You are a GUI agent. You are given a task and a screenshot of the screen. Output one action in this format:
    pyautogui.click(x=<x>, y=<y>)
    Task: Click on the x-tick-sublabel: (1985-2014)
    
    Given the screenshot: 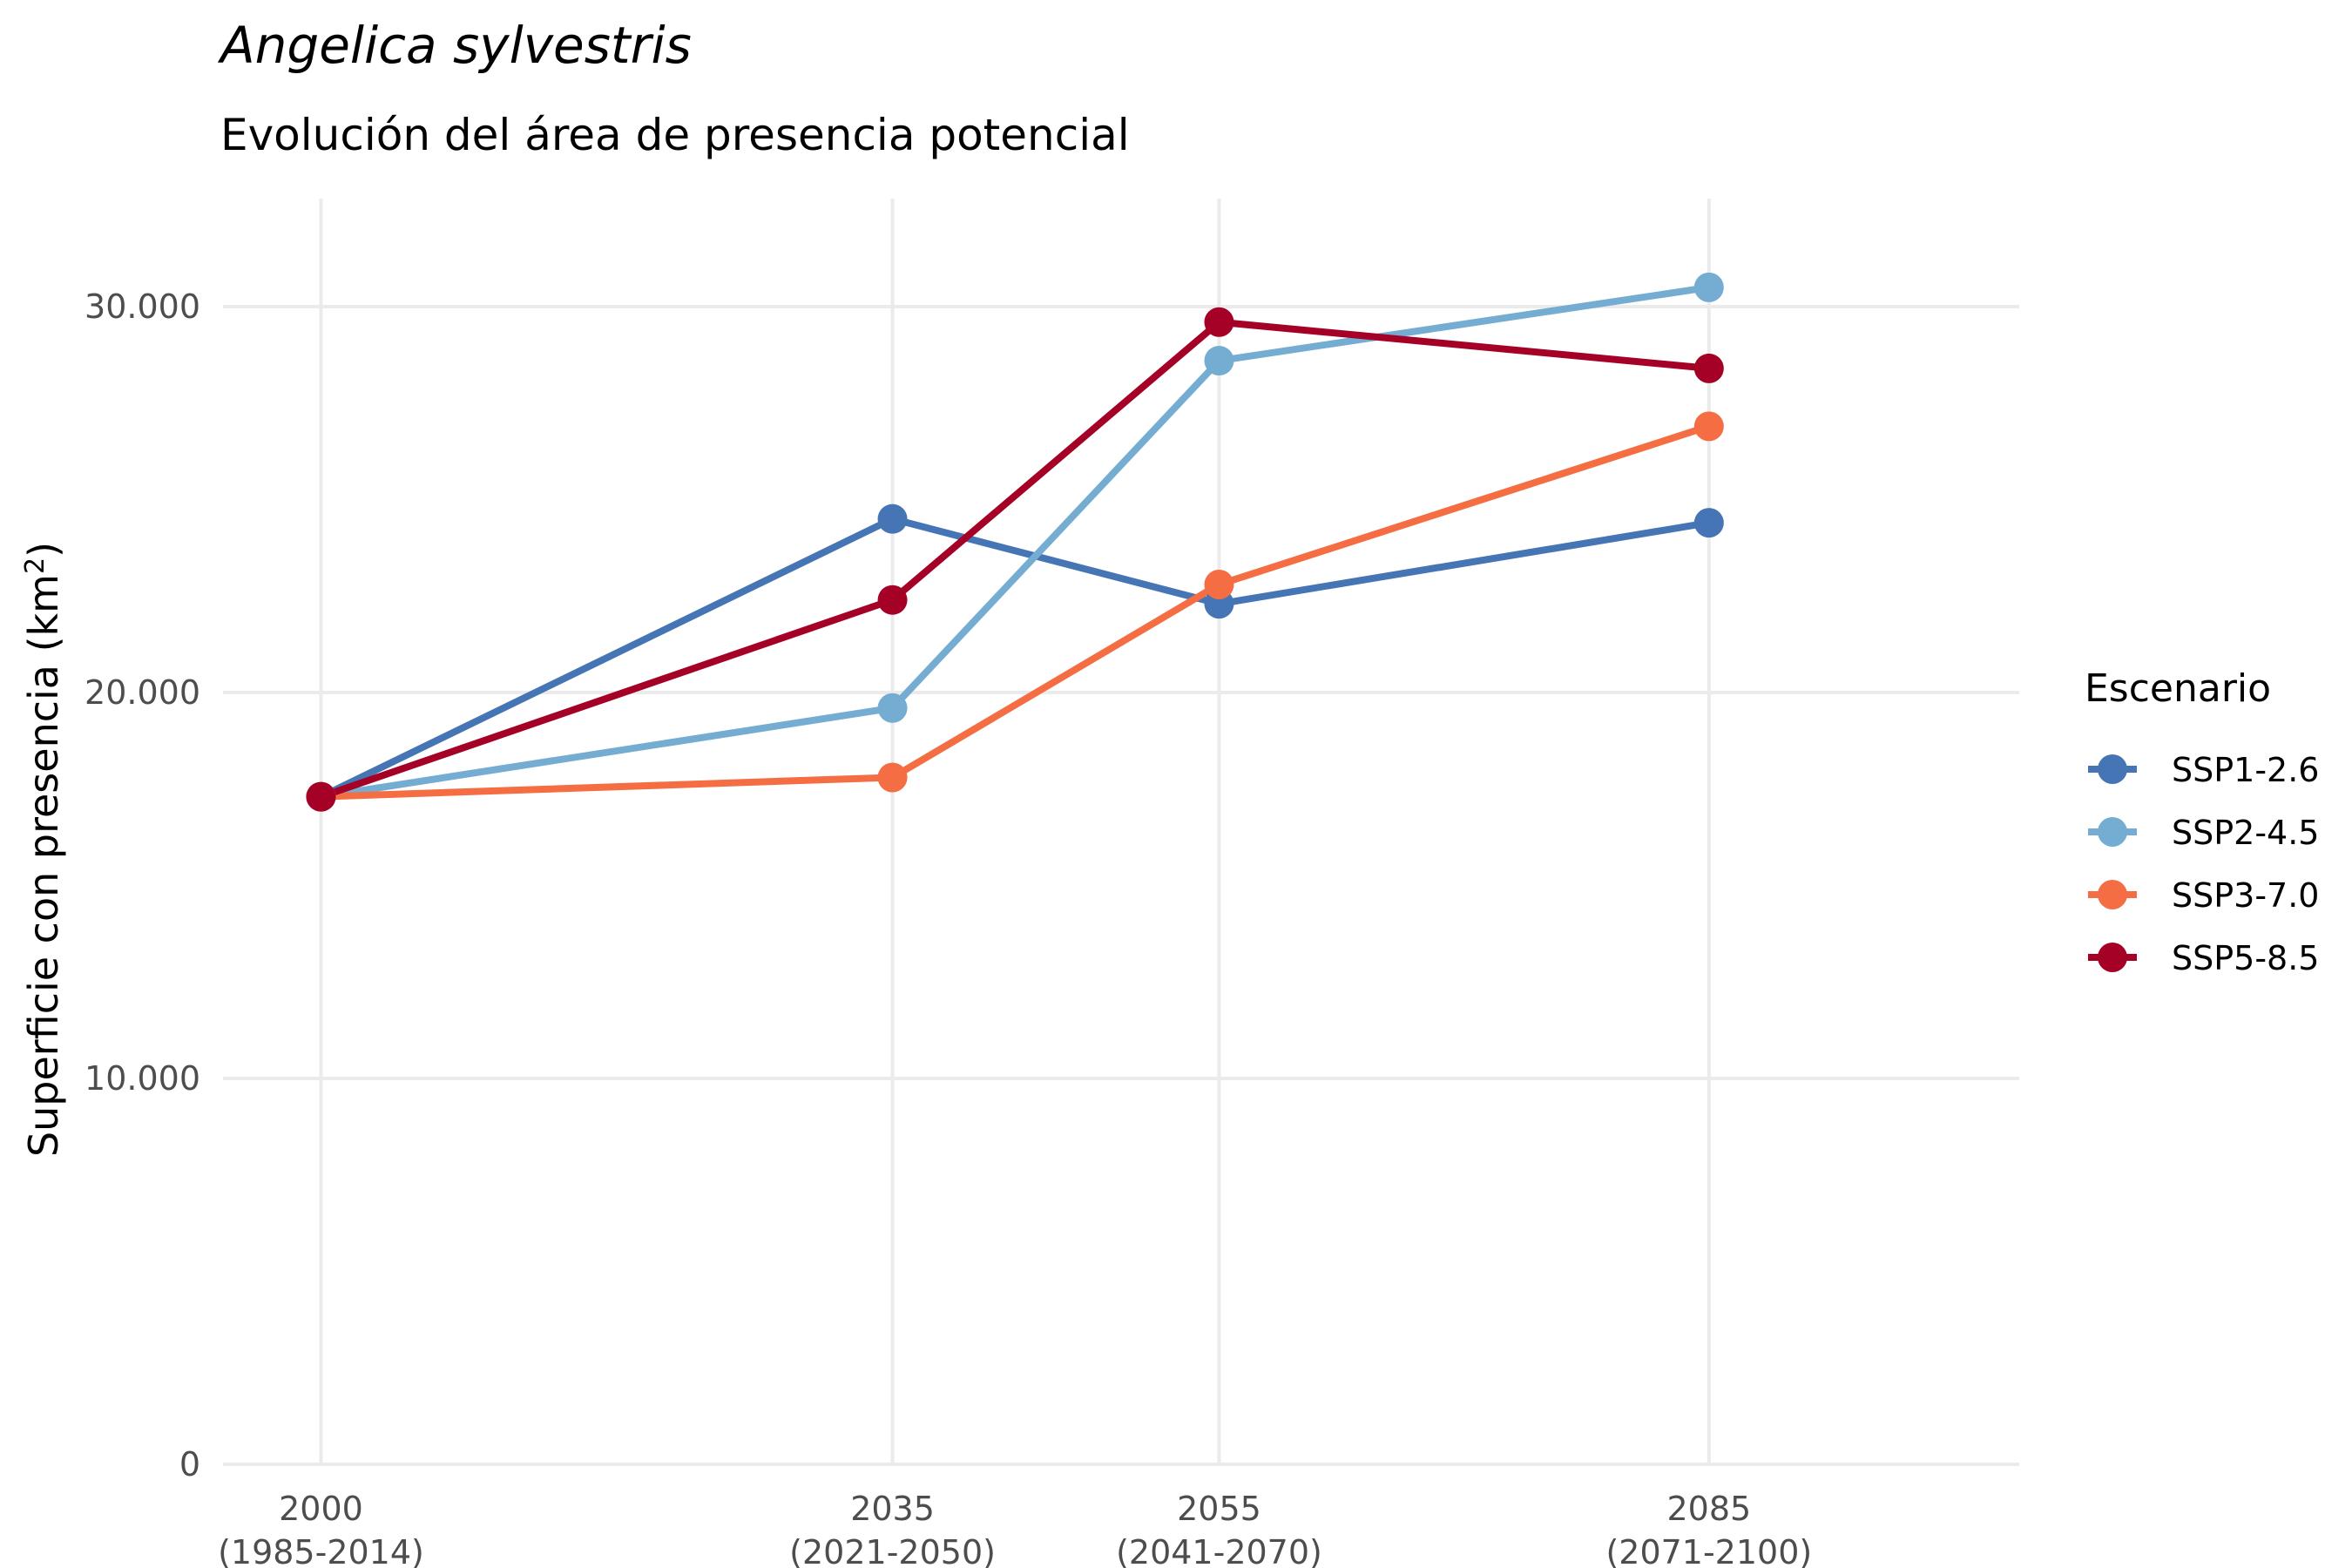 What is the action you would take?
    pyautogui.click(x=321, y=1550)
    